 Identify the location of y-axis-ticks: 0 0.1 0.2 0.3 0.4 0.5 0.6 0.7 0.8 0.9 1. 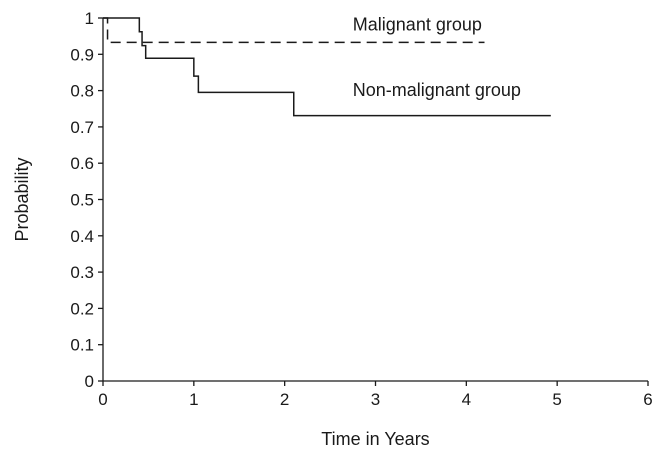
(86, 200).